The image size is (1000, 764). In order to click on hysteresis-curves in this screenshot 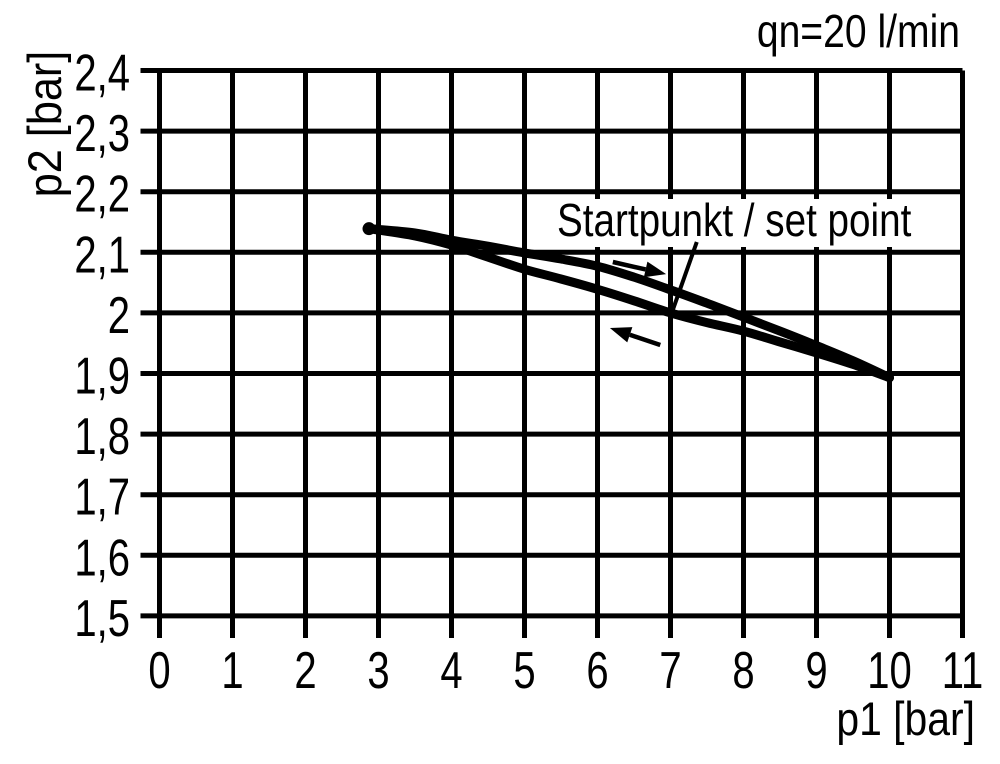, I will do `click(628, 302)`.